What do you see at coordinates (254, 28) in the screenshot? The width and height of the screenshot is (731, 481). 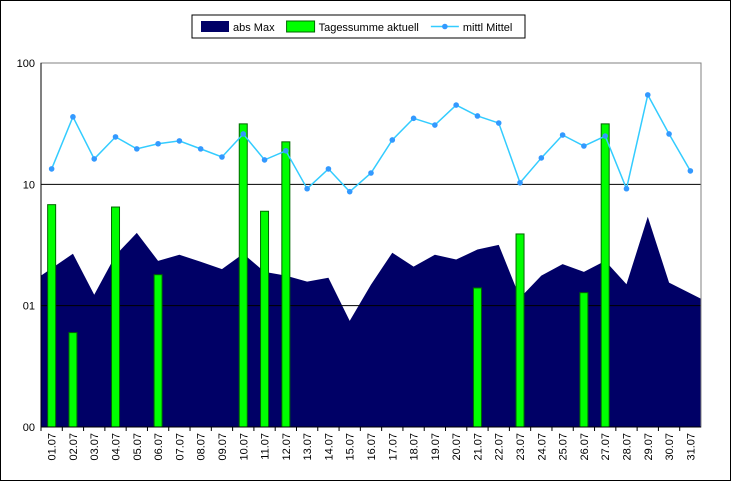 I see `legend-label: abs Max` at bounding box center [254, 28].